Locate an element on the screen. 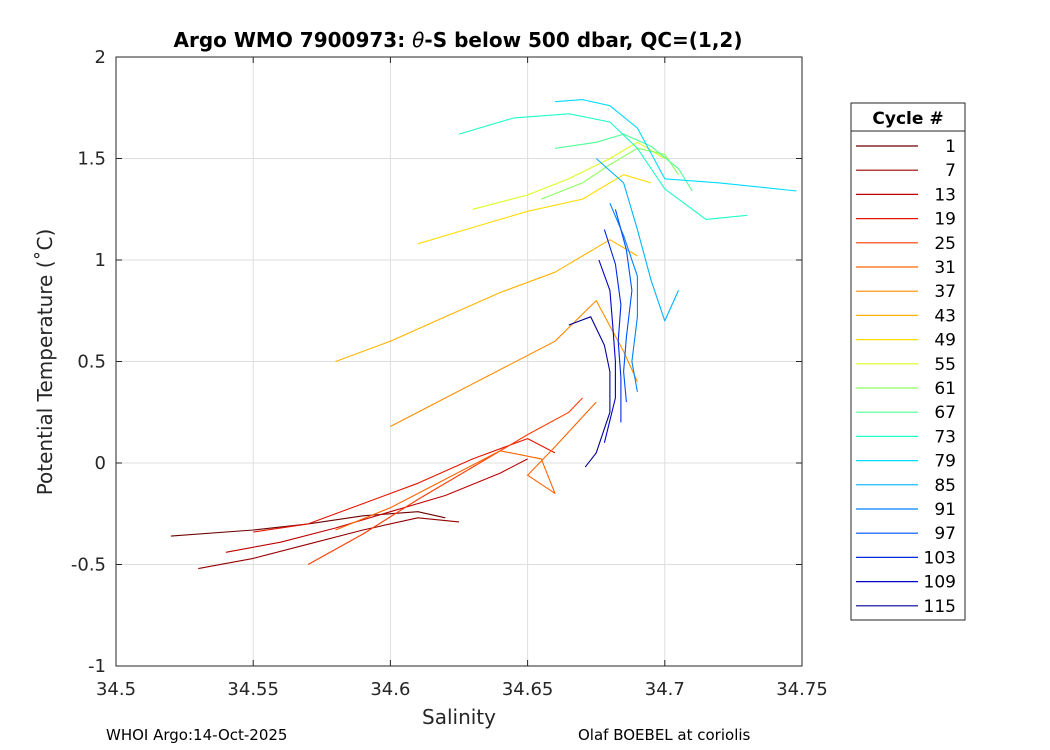 This screenshot has height=750, width=1050. legend-label-67: 67 is located at coordinates (945, 413).